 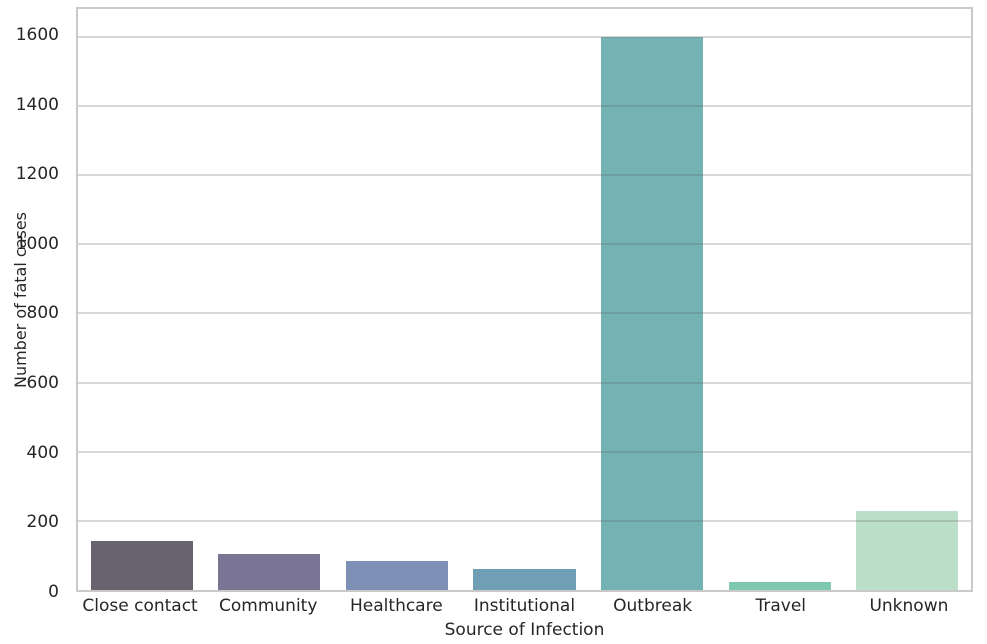 I want to click on bar-close-contact, so click(x=141, y=565).